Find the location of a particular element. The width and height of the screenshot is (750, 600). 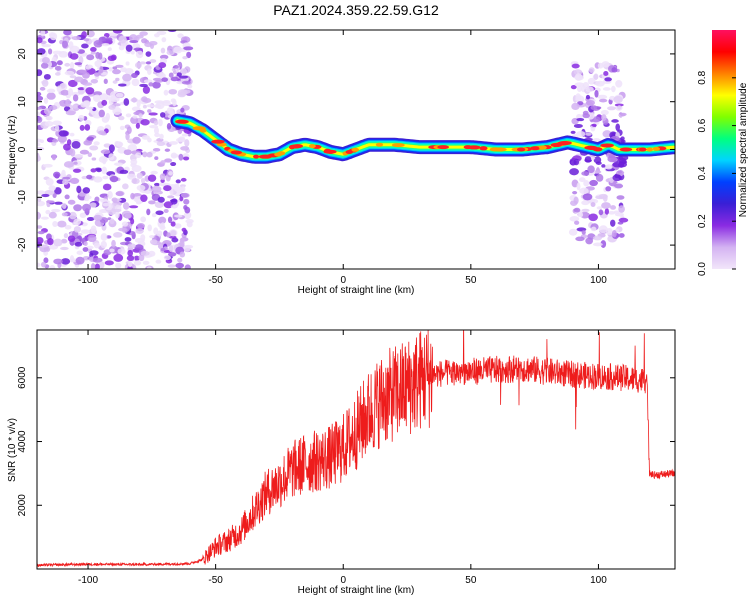

spectrogram-x-tick-label: -100 is located at coordinates (88, 280).